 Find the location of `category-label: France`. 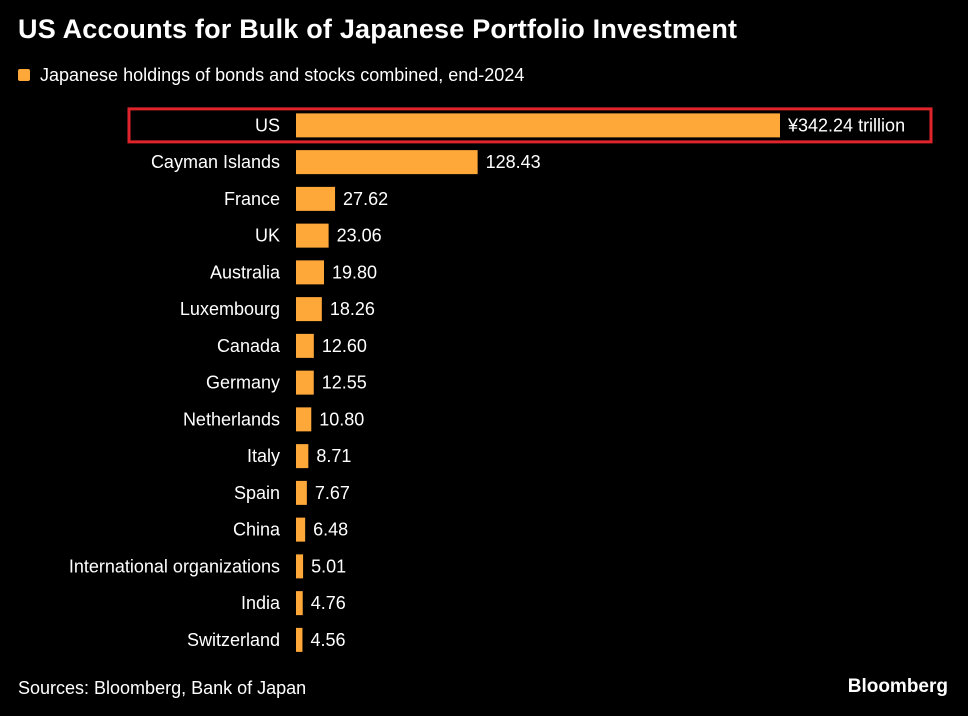

category-label: France is located at coordinates (252, 199).